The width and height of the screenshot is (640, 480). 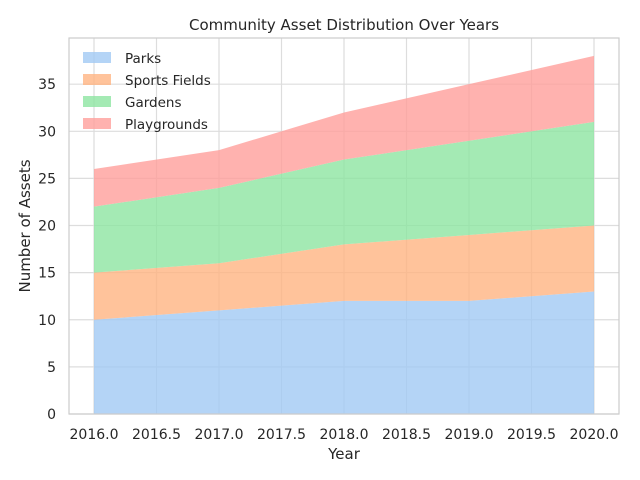 What do you see at coordinates (156, 435) in the screenshot?
I see `x-tick-label: 2016.5` at bounding box center [156, 435].